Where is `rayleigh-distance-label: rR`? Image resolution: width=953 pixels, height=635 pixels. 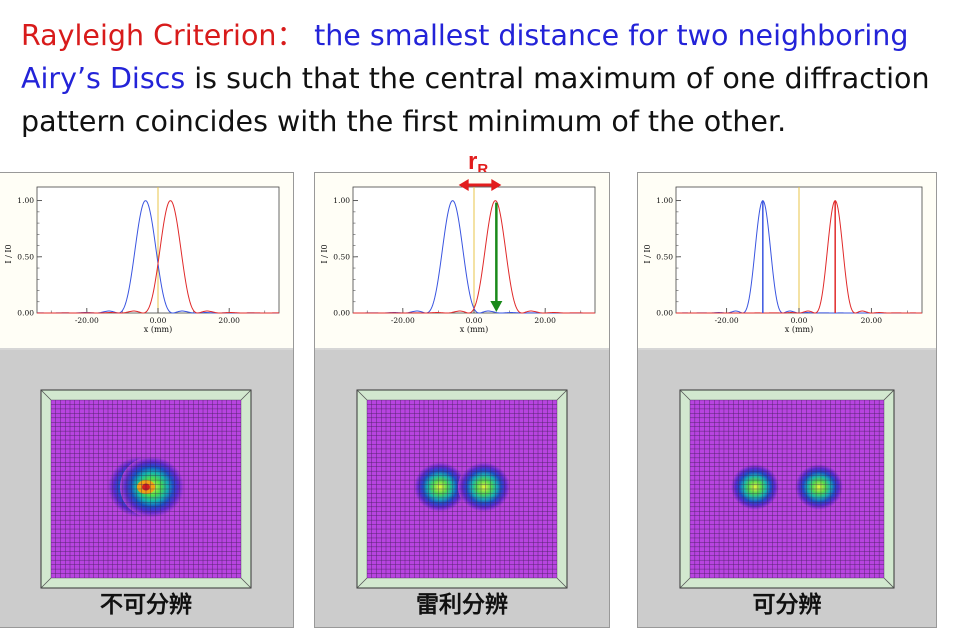 rayleigh-distance-label: rR is located at coordinates (478, 166).